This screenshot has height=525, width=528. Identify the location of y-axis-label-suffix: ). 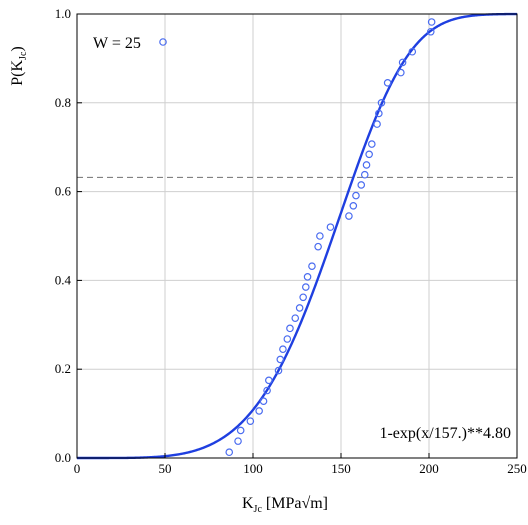
(17, 48).